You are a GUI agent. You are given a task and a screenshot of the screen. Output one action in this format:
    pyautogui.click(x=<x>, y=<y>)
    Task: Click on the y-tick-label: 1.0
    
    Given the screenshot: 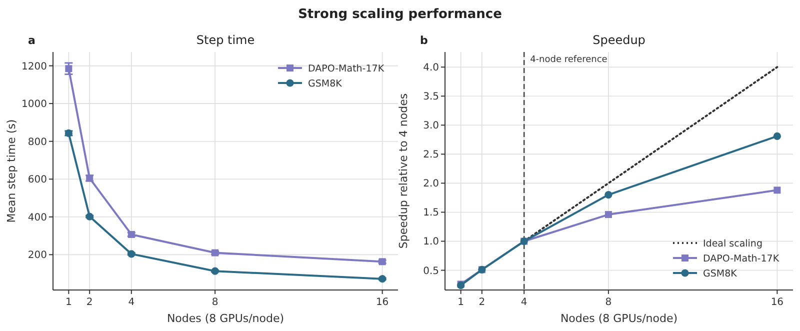 What is the action you would take?
    pyautogui.click(x=431, y=242)
    